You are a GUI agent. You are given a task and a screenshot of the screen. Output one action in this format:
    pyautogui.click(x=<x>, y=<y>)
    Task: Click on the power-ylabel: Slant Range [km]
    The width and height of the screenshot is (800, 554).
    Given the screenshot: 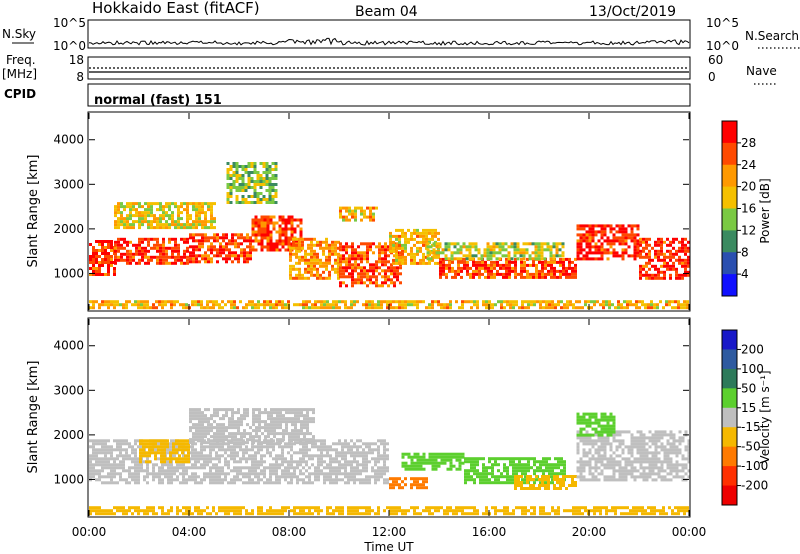 What is the action you would take?
    pyautogui.click(x=33, y=211)
    